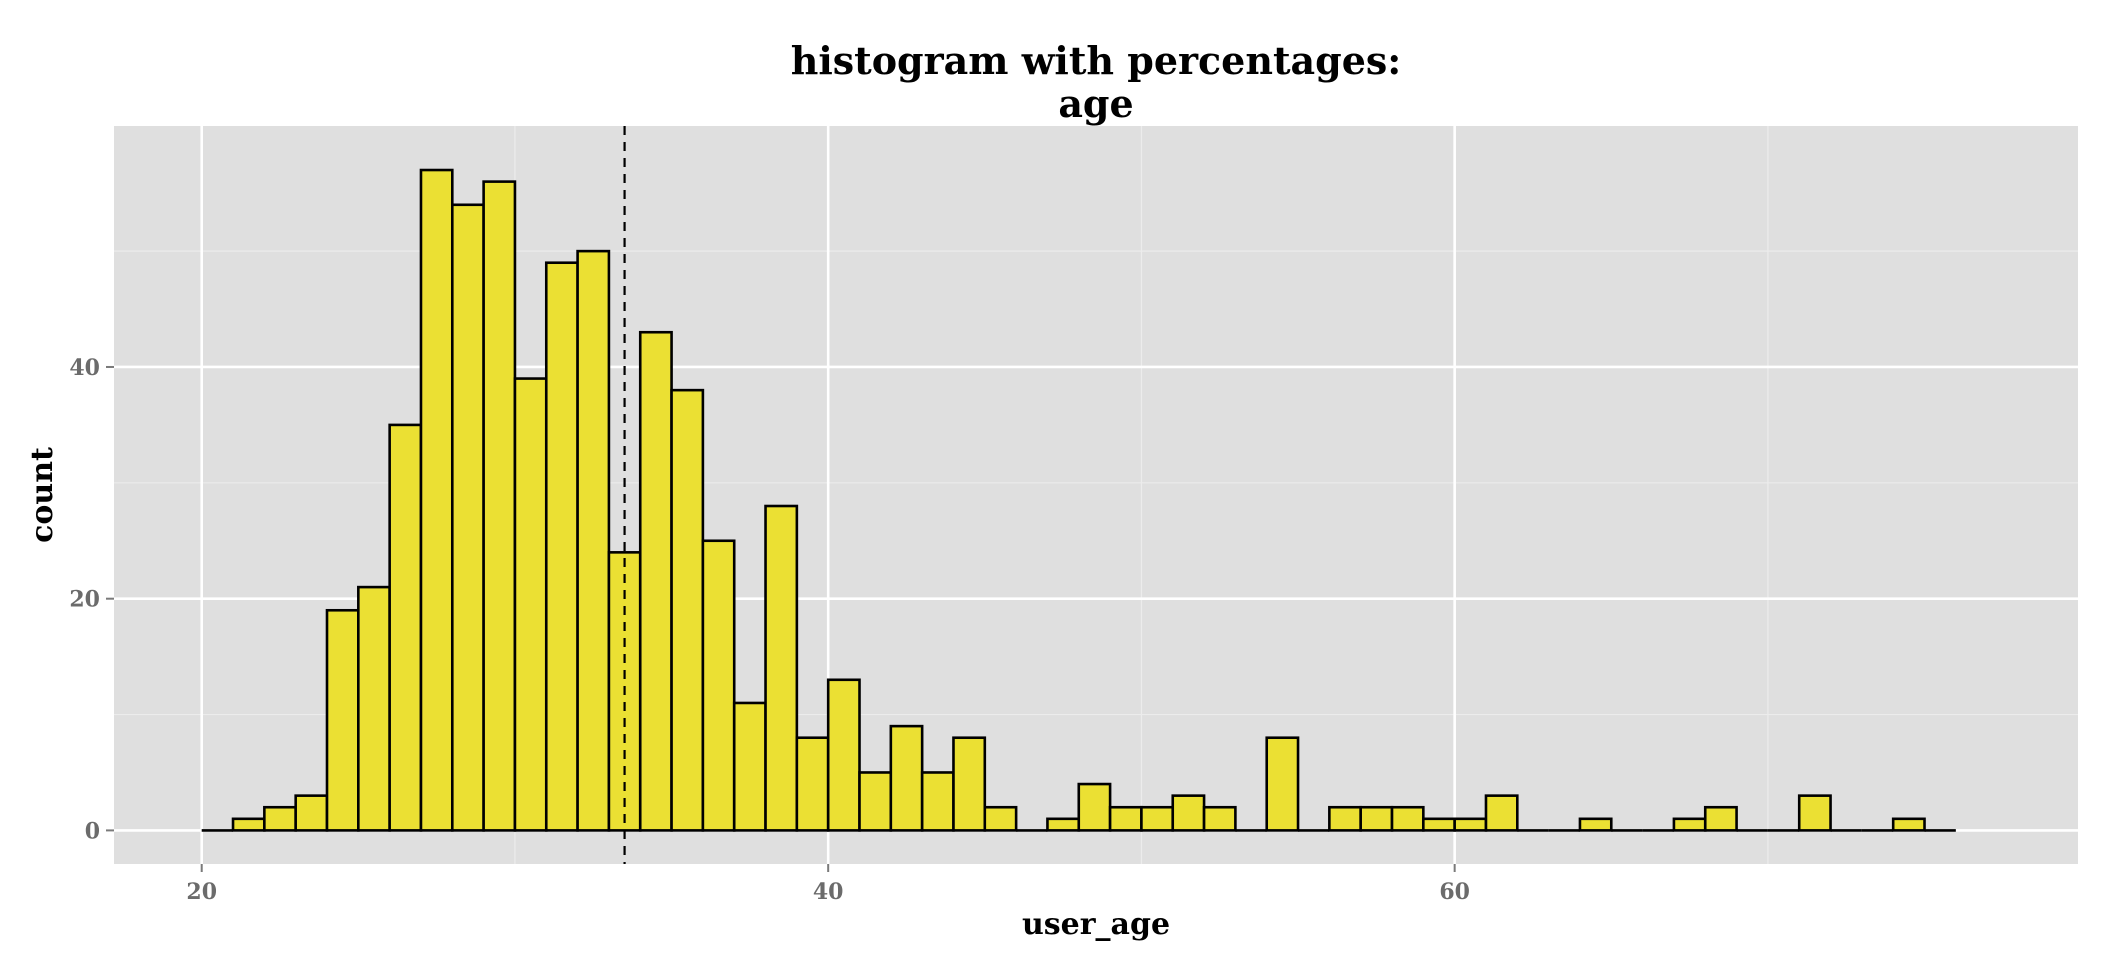  What do you see at coordinates (828, 892) in the screenshot?
I see `x-tick-label: 40` at bounding box center [828, 892].